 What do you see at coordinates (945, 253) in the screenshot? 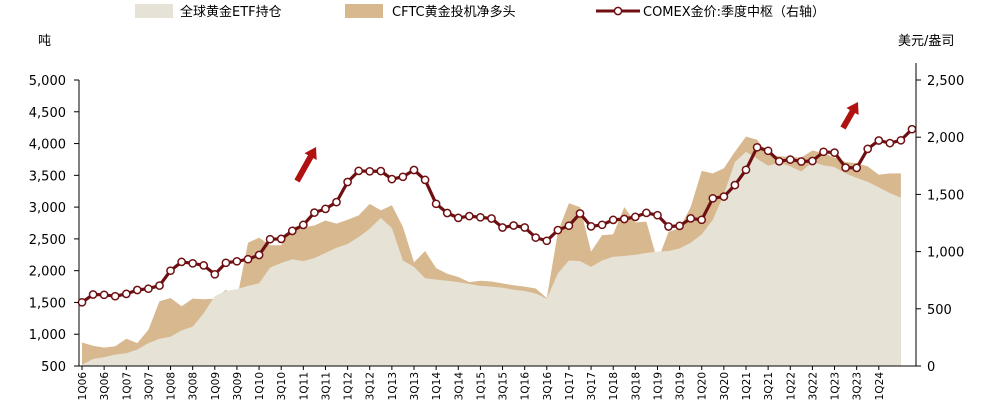
I see `right-tick-label: 1,000` at bounding box center [945, 253].